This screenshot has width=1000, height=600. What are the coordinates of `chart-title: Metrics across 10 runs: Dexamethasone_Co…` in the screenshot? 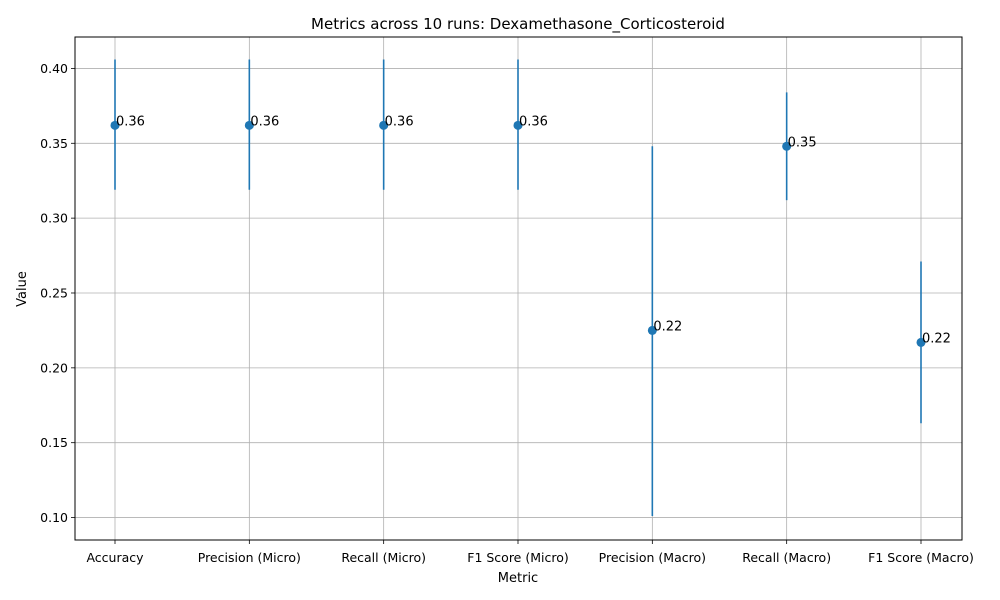 It's located at (518, 24).